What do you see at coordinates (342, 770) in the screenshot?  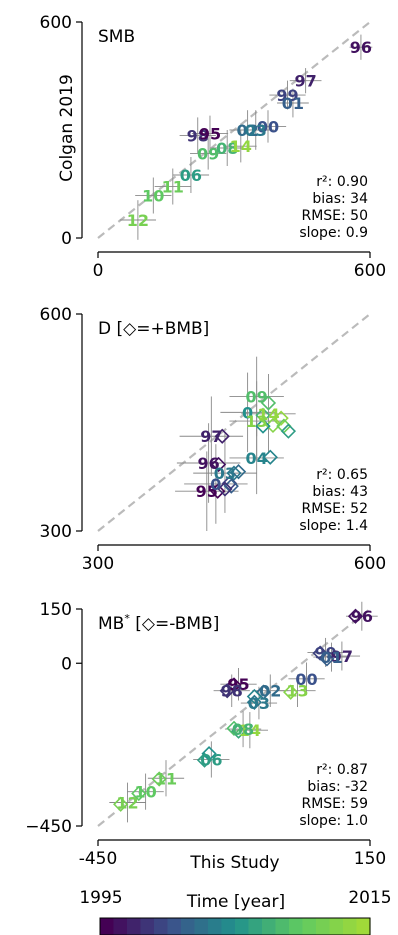 I see `stats-r2: r²: 0.87` at bounding box center [342, 770].